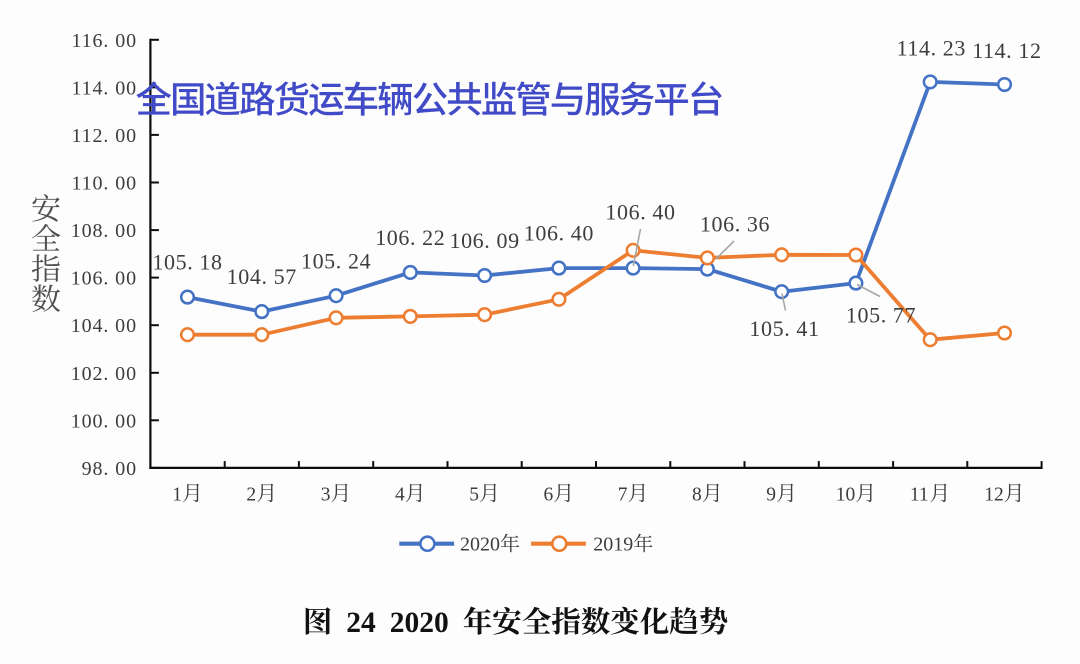  Describe the element at coordinates (846, 495) in the screenshot. I see `svg-text: 10` at that location.